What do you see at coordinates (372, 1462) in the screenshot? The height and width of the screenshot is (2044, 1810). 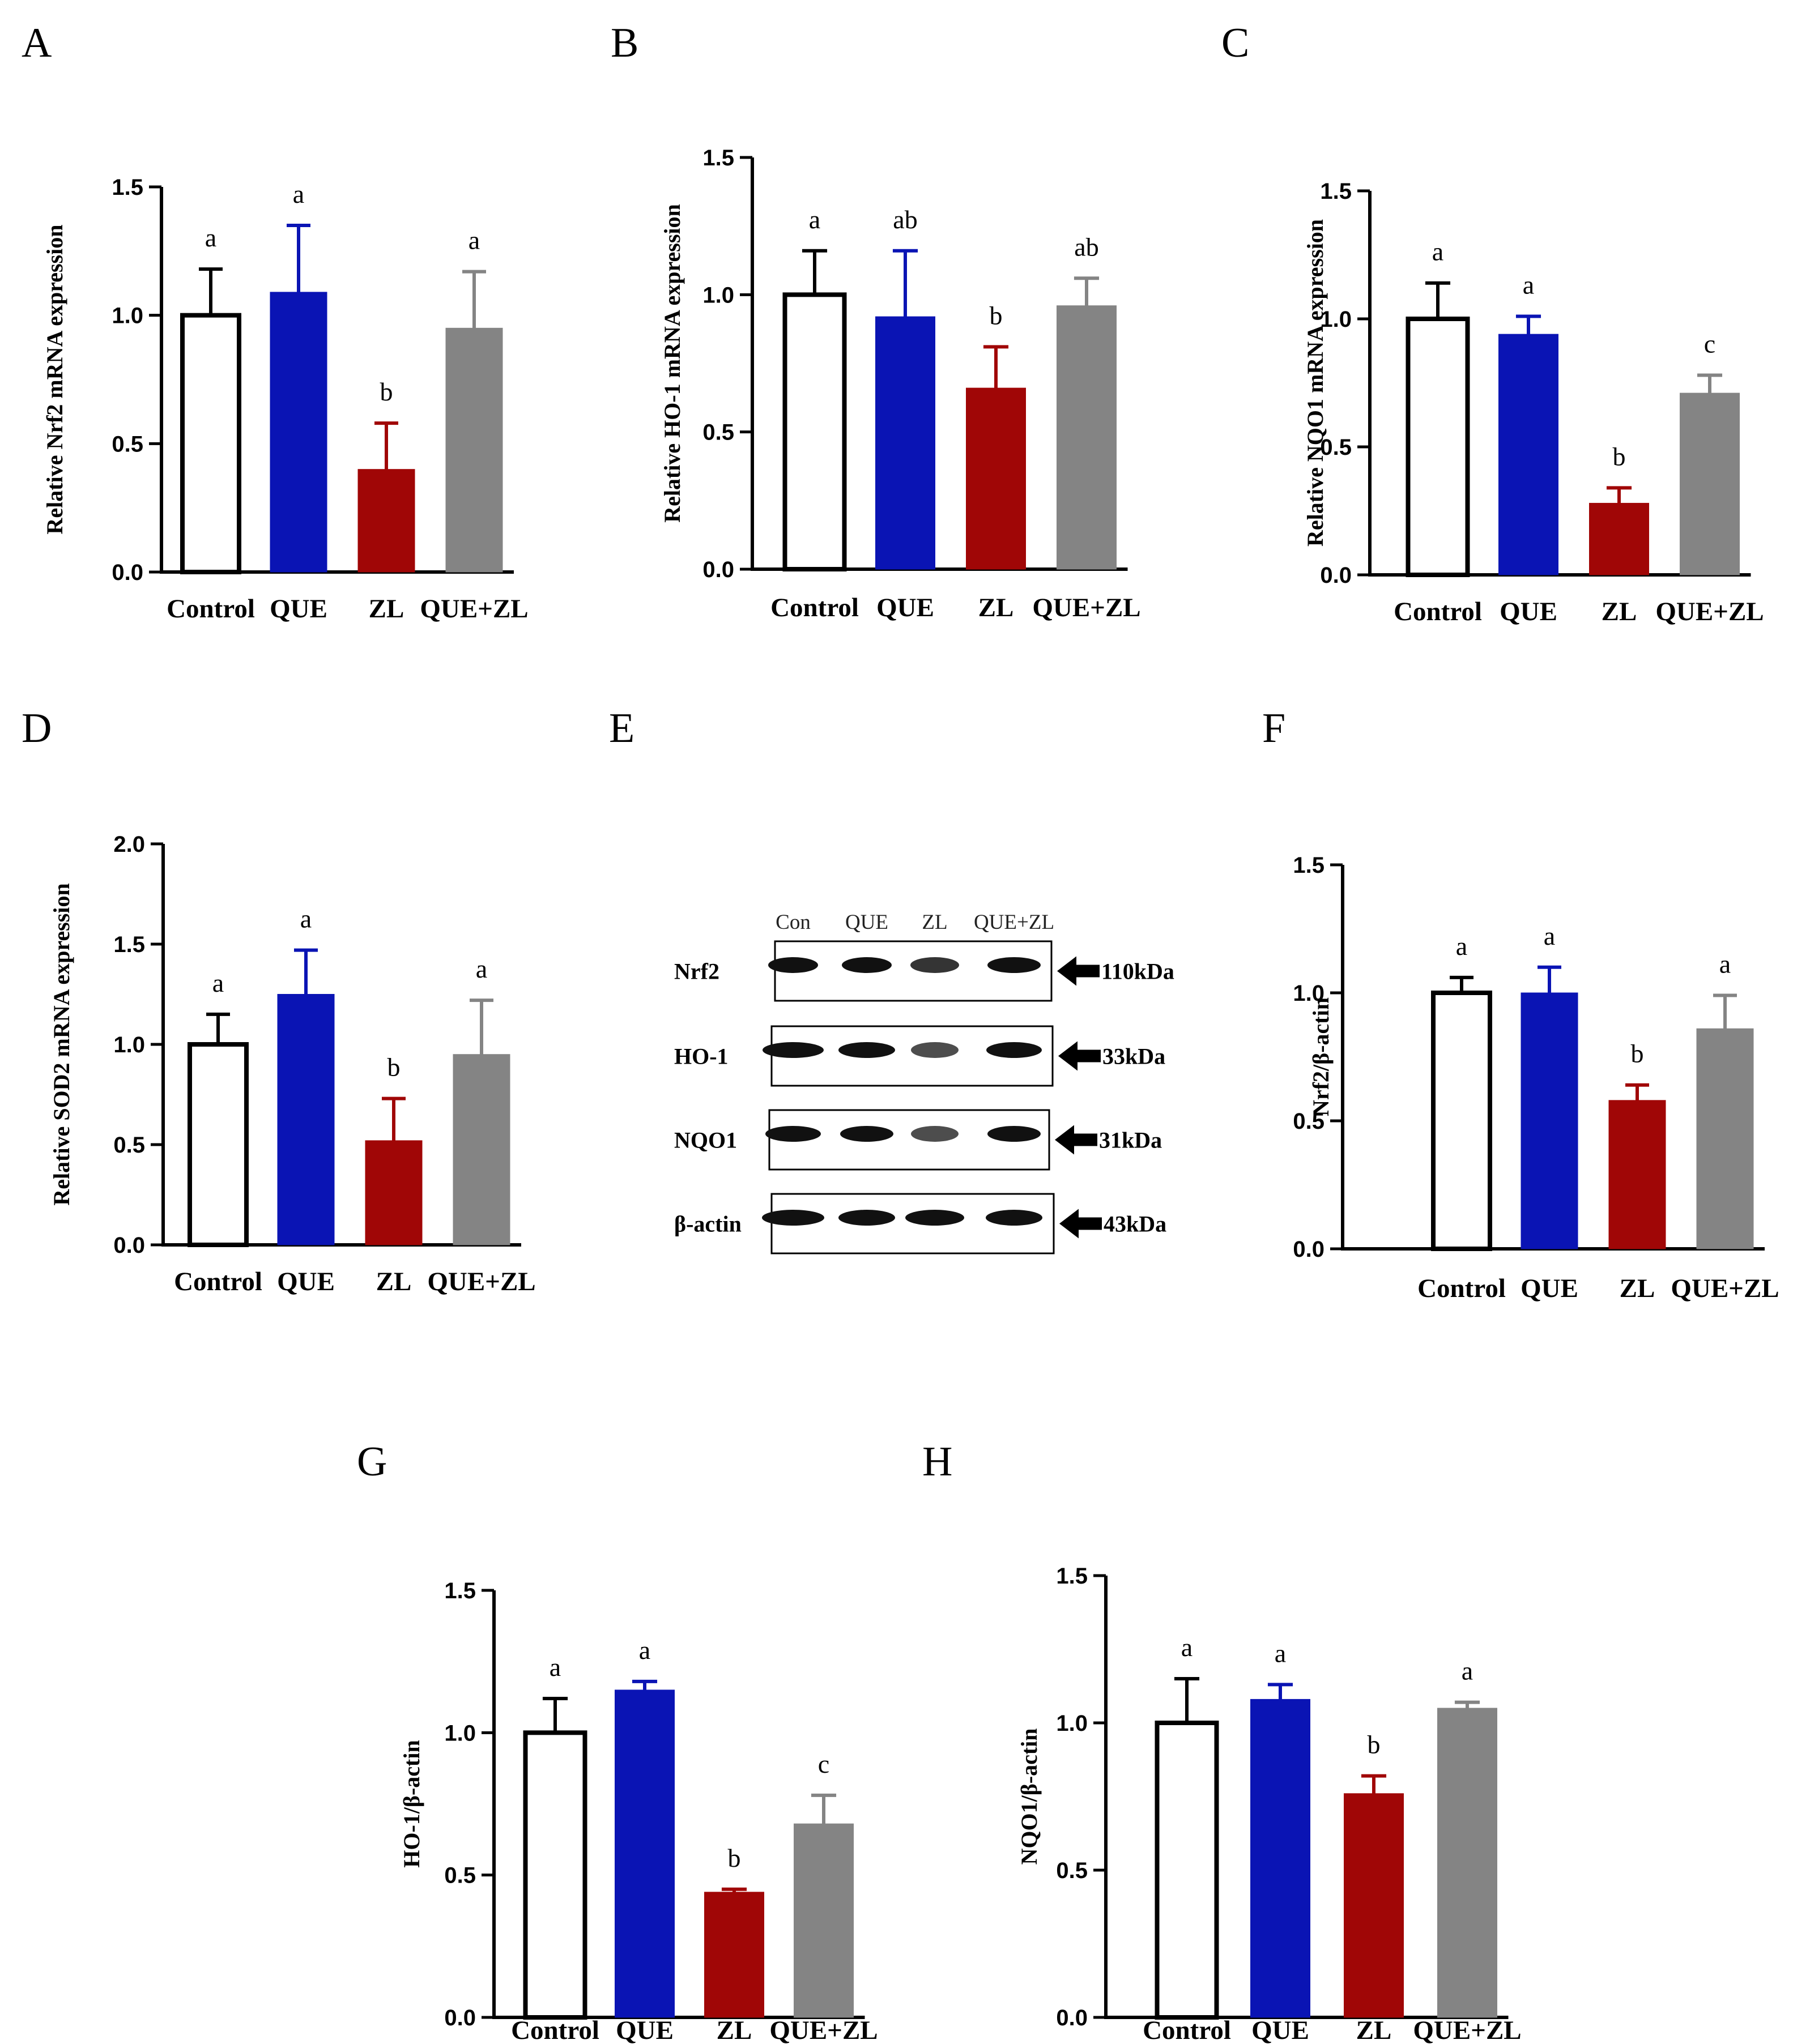 I see `panel-letter-G: G` at bounding box center [372, 1462].